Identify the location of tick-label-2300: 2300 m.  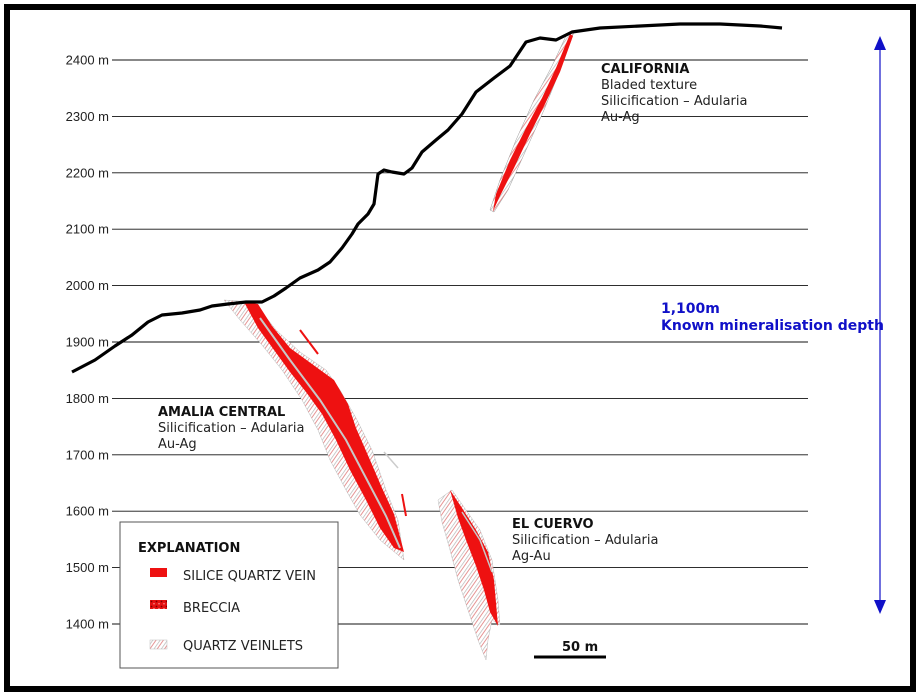
(87, 116).